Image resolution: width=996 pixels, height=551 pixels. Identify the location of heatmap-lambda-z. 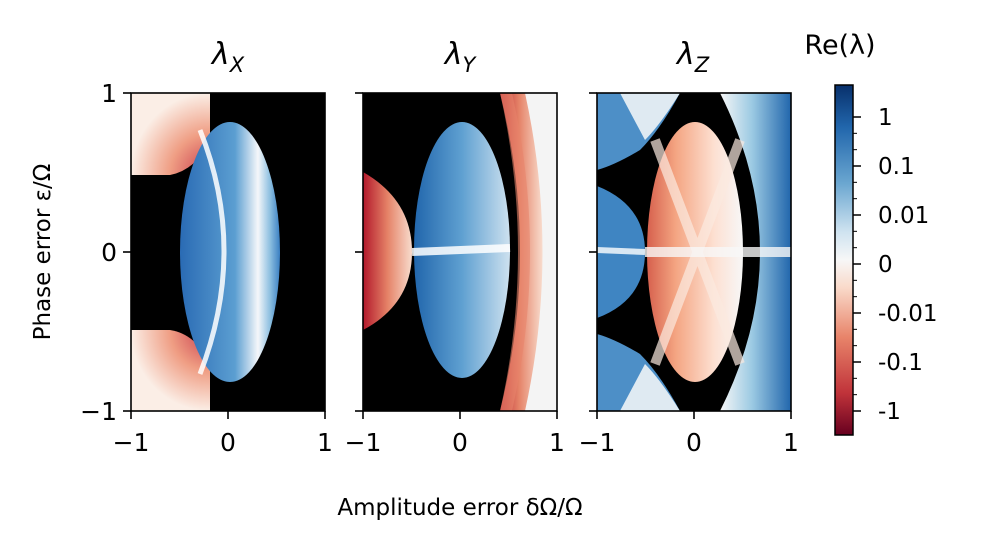
(694, 252).